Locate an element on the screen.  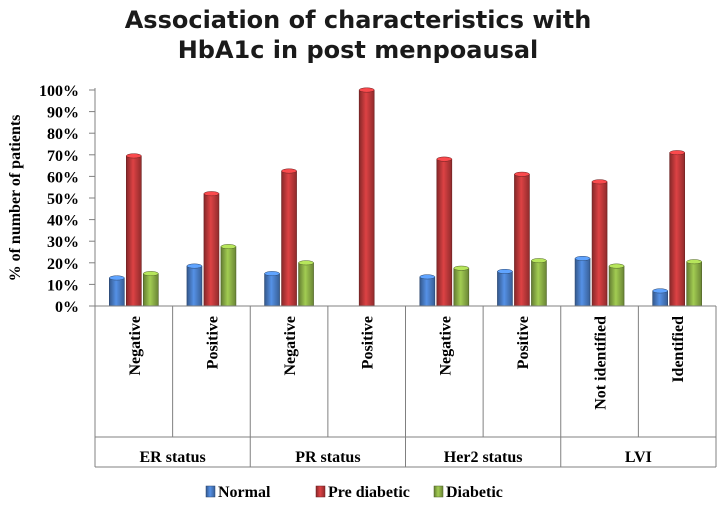
legend-label: Pre diabetic is located at coordinates (369, 492).